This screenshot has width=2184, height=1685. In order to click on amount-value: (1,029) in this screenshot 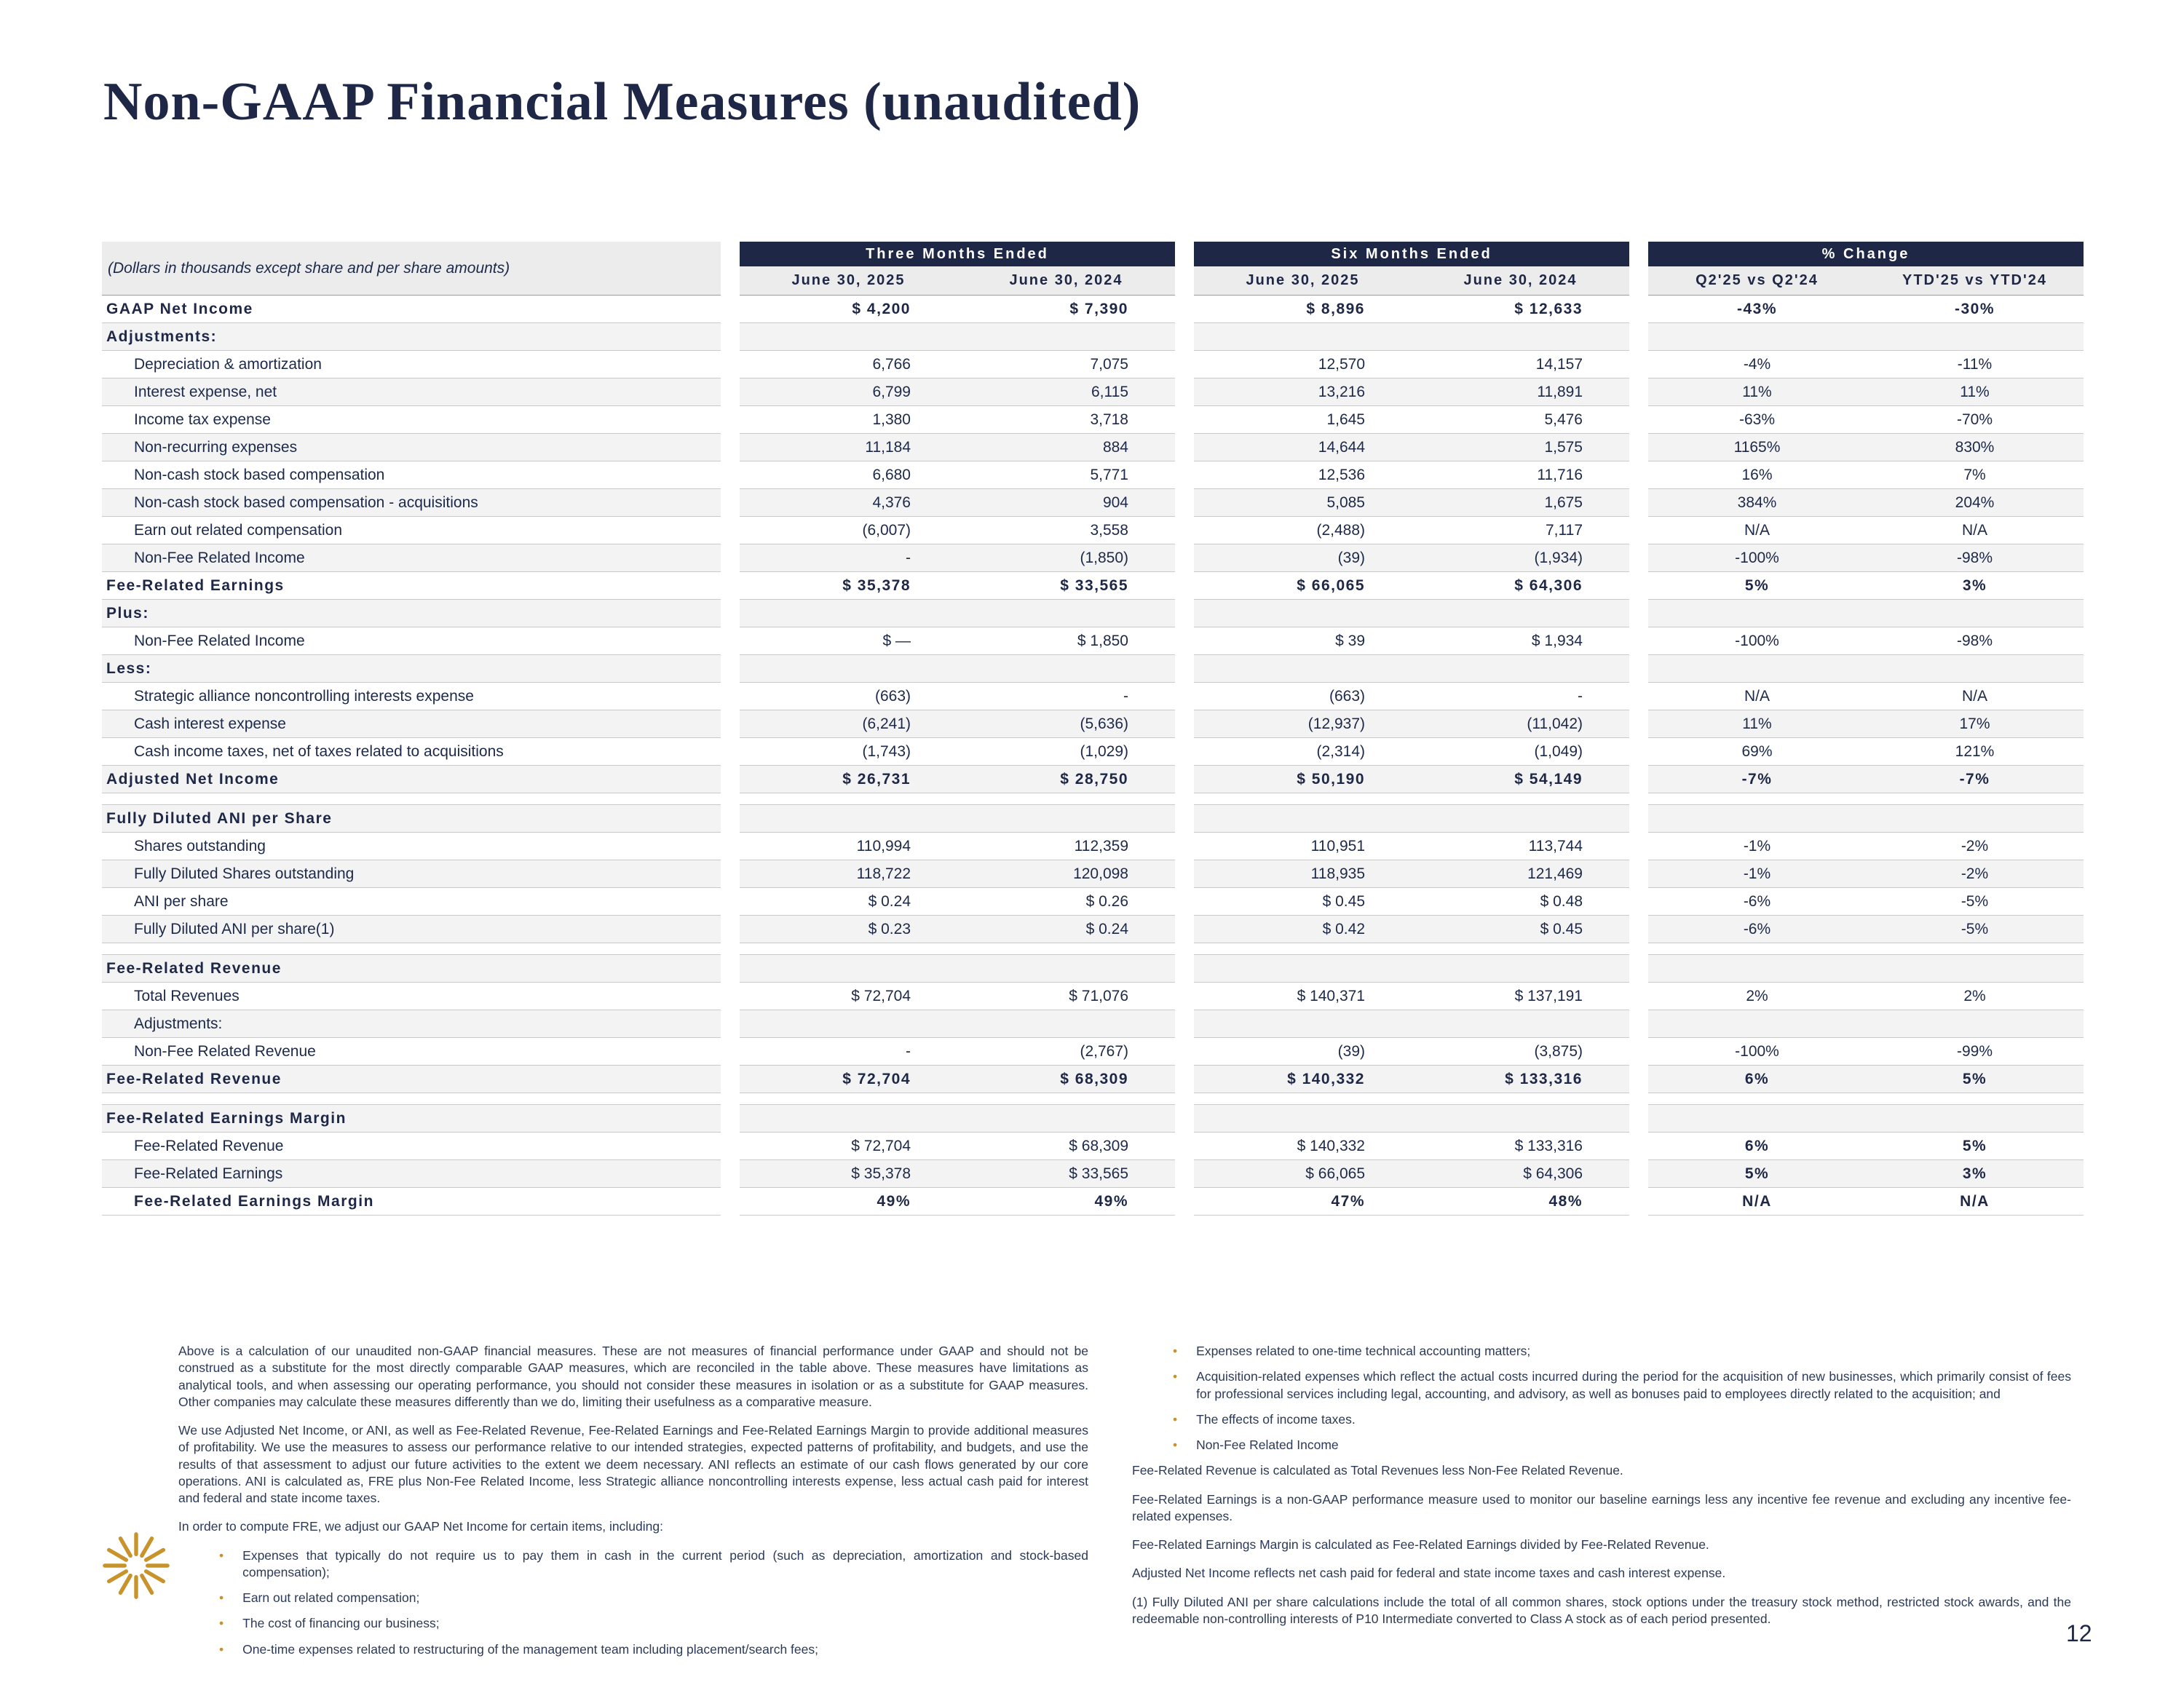, I will do `click(1066, 752)`.